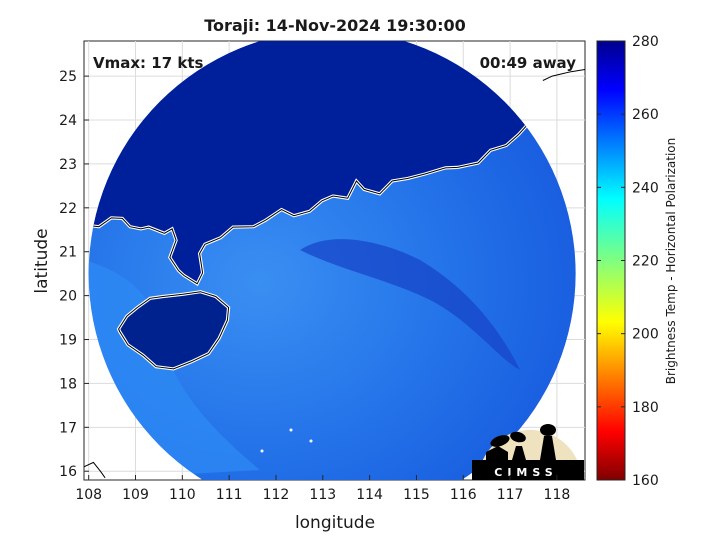 This screenshot has width=720, height=540. I want to click on y-tick-label: 25, so click(68, 77).